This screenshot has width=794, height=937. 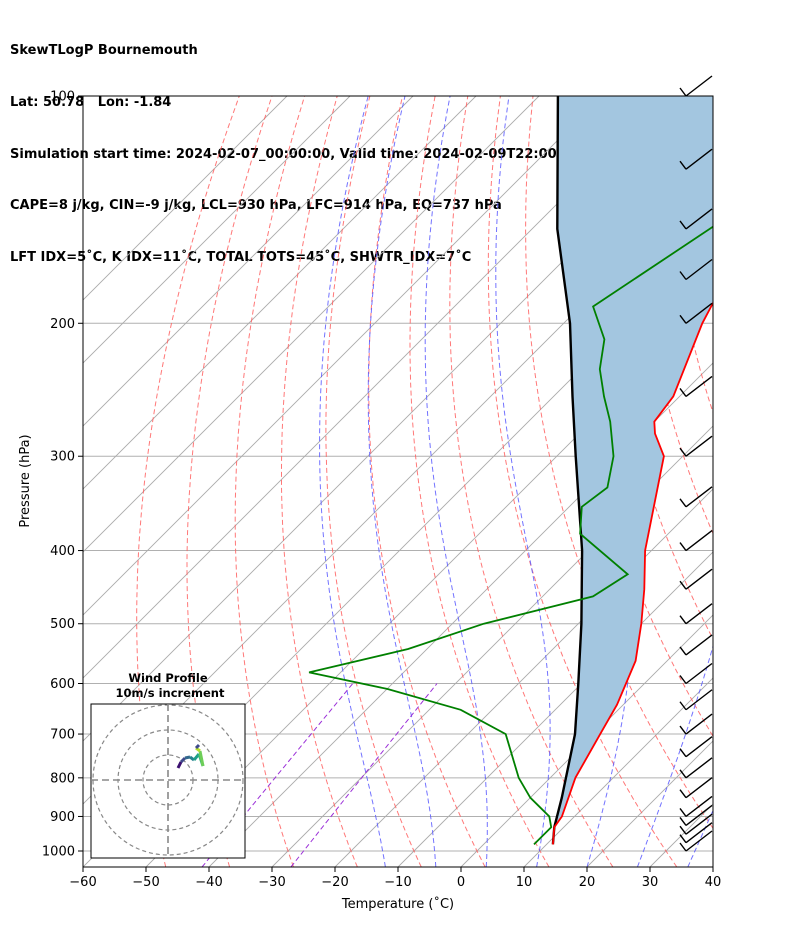 I want to click on y-tick-label: 500, so click(x=62, y=624).